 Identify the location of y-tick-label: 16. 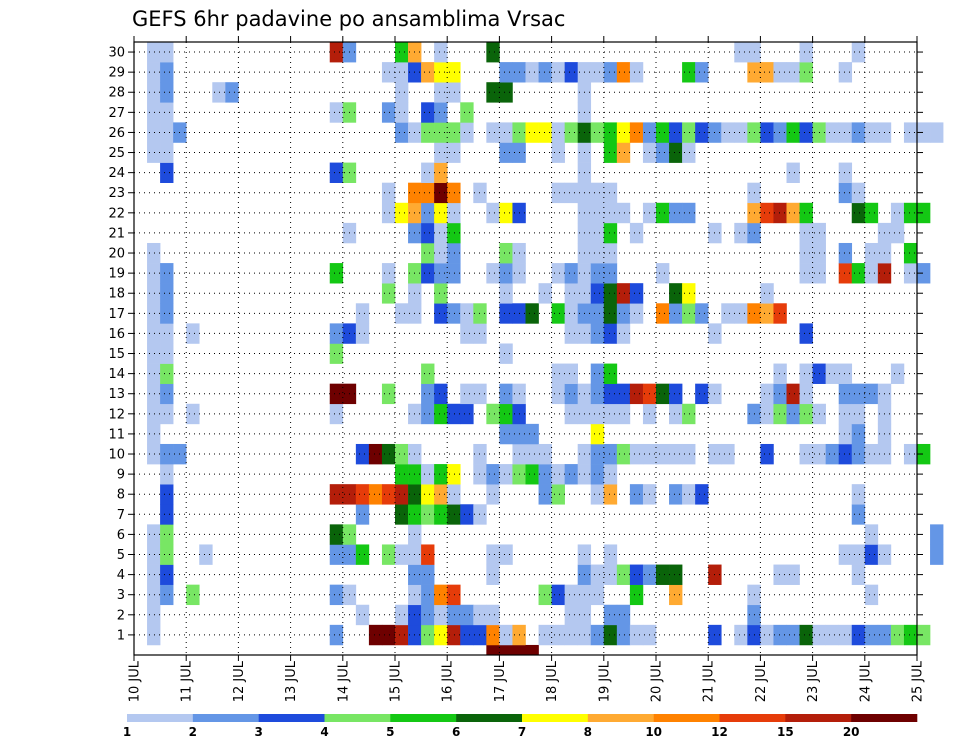
(116, 334).